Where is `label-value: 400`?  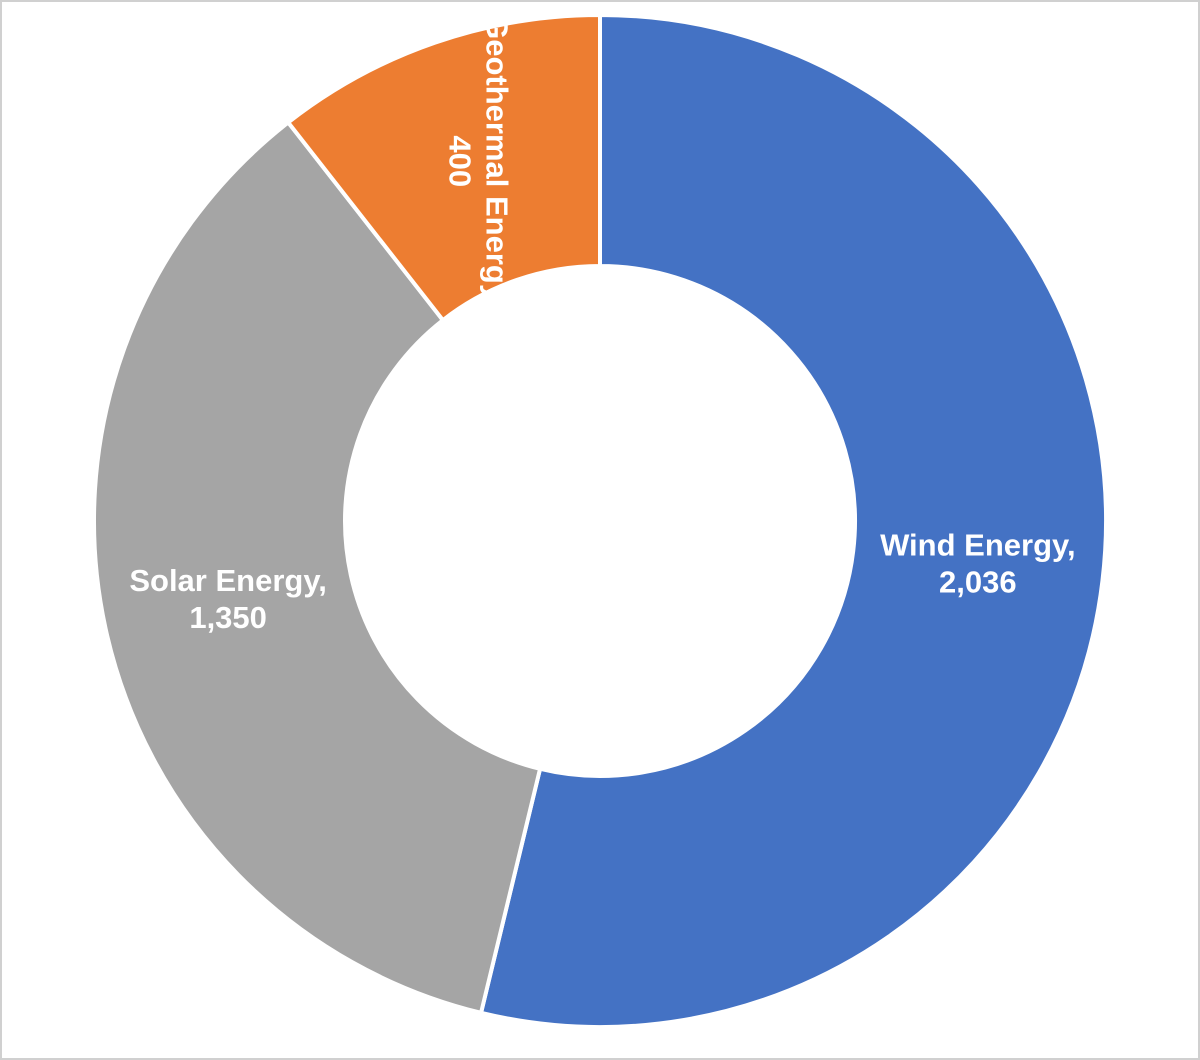
label-value: 400 is located at coordinates (459, 161).